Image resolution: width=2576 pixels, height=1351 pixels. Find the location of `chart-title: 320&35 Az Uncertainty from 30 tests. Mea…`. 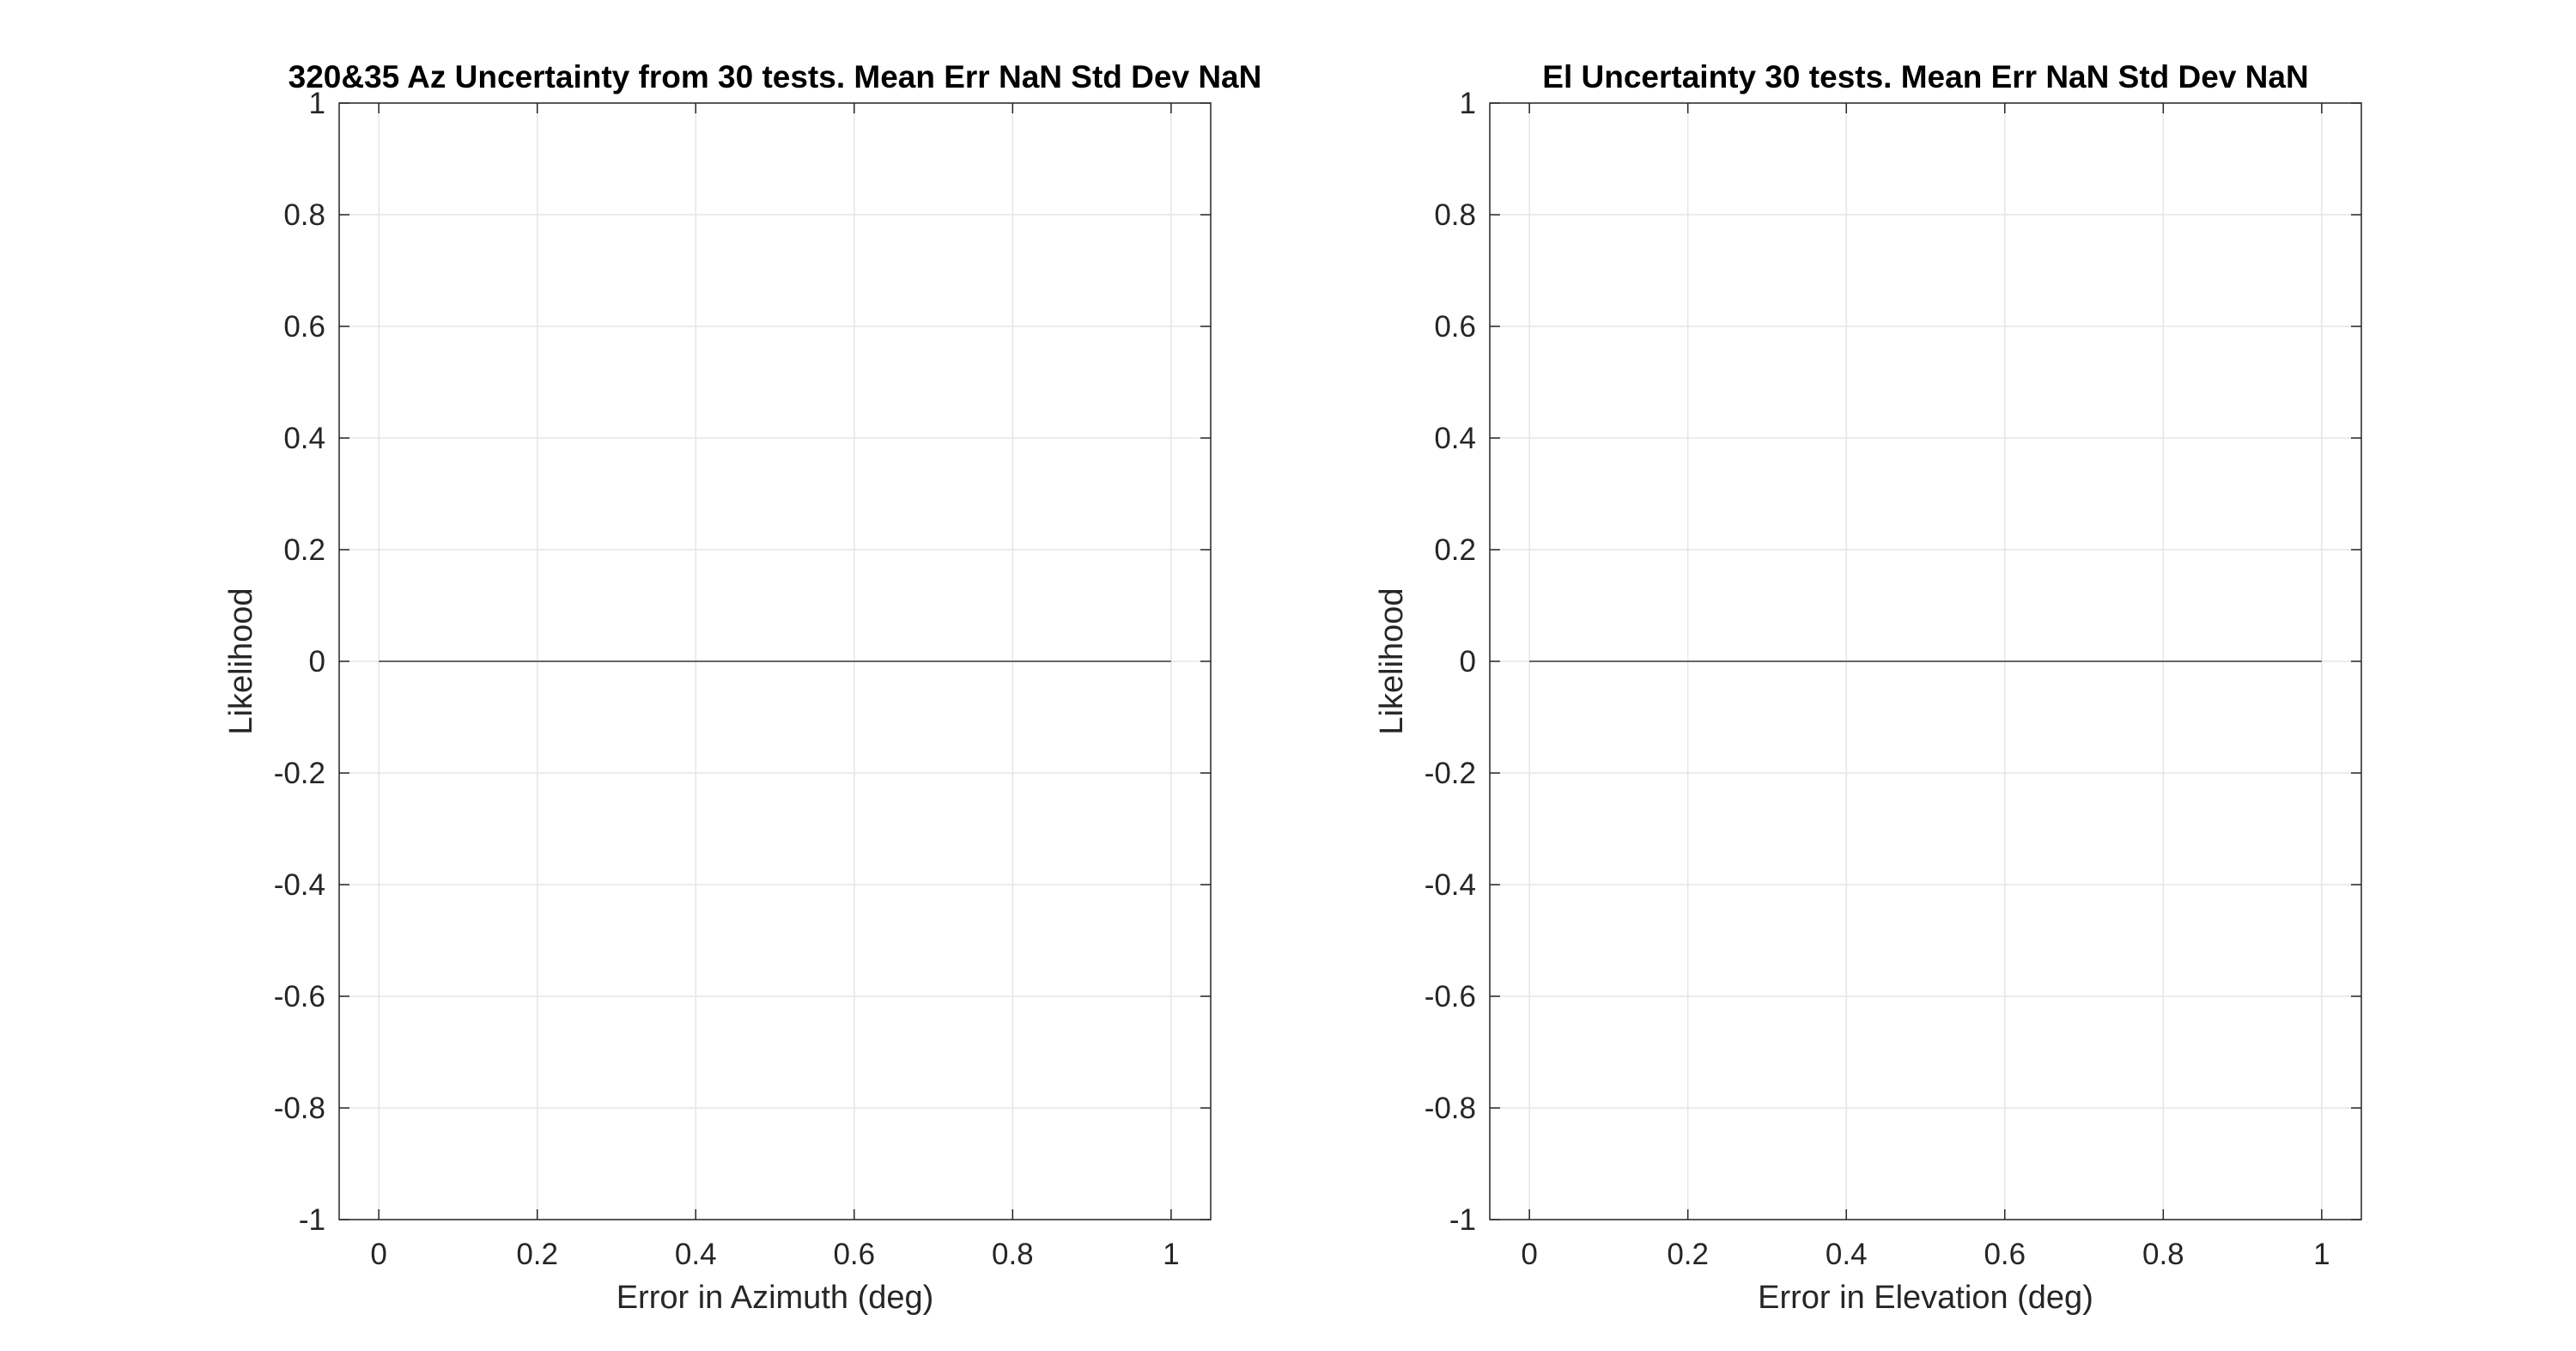

chart-title: 320&35 Az Uncertainty from 30 tests. Mea… is located at coordinates (775, 76).